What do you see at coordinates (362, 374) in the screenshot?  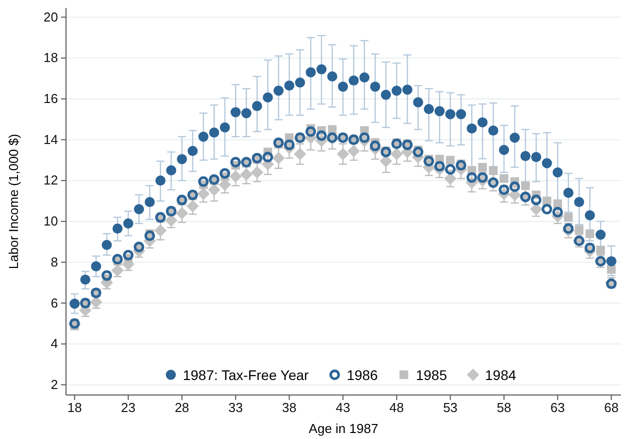 I see `legend-label: 1986` at bounding box center [362, 374].